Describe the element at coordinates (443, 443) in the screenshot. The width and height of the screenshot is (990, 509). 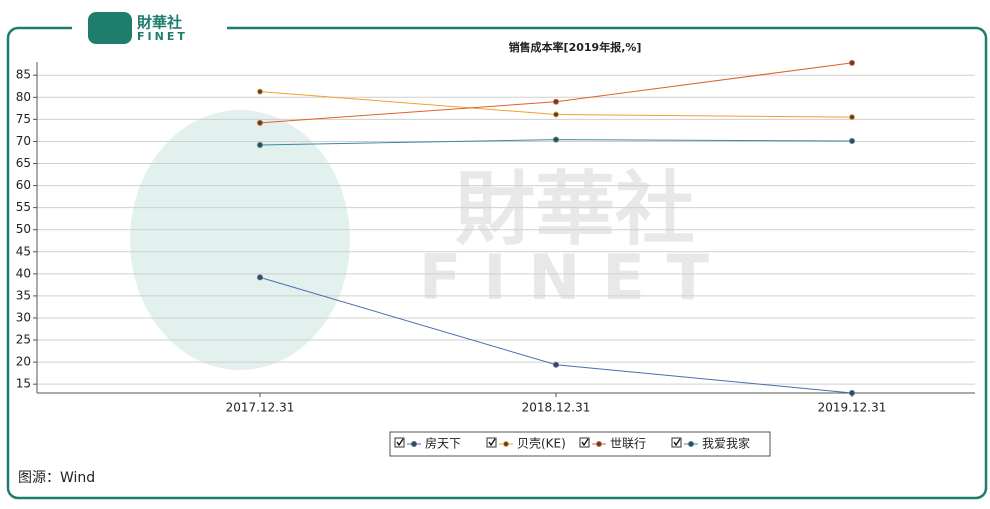
I see `legend-label: 房天下` at that location.